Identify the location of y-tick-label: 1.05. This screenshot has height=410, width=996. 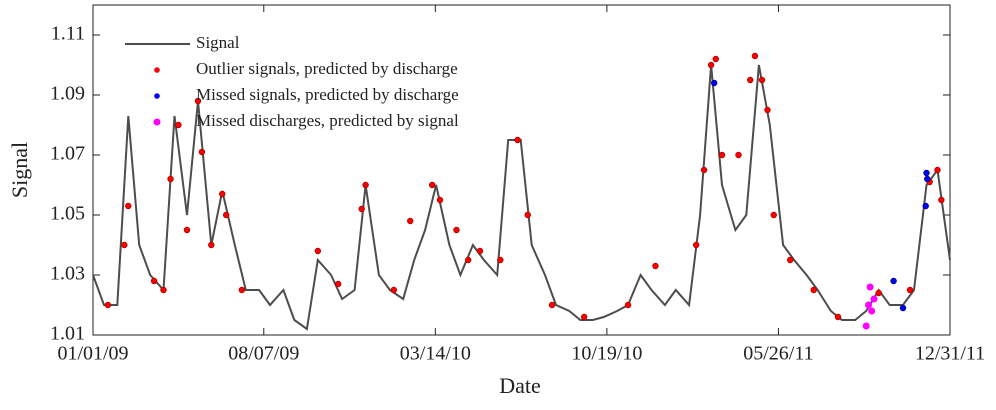
(67, 214).